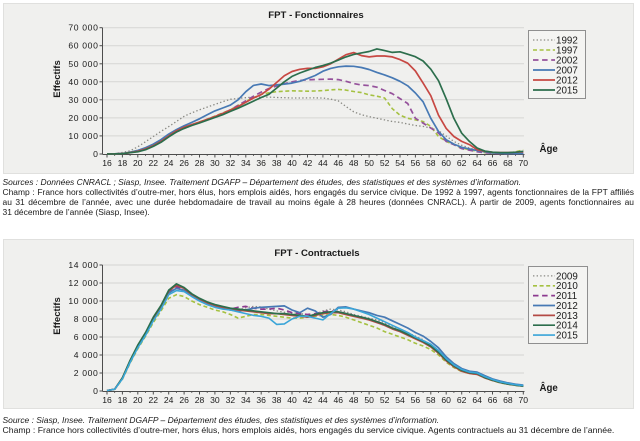 The image size is (640, 441). I want to click on svg-text: FPT - Fonctionnaires, so click(315, 15).